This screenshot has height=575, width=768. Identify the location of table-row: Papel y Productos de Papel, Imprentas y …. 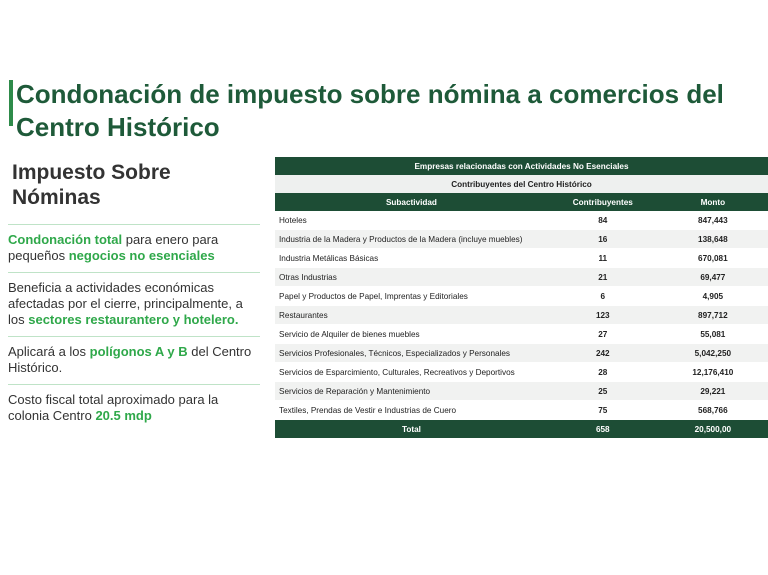
(521, 296).